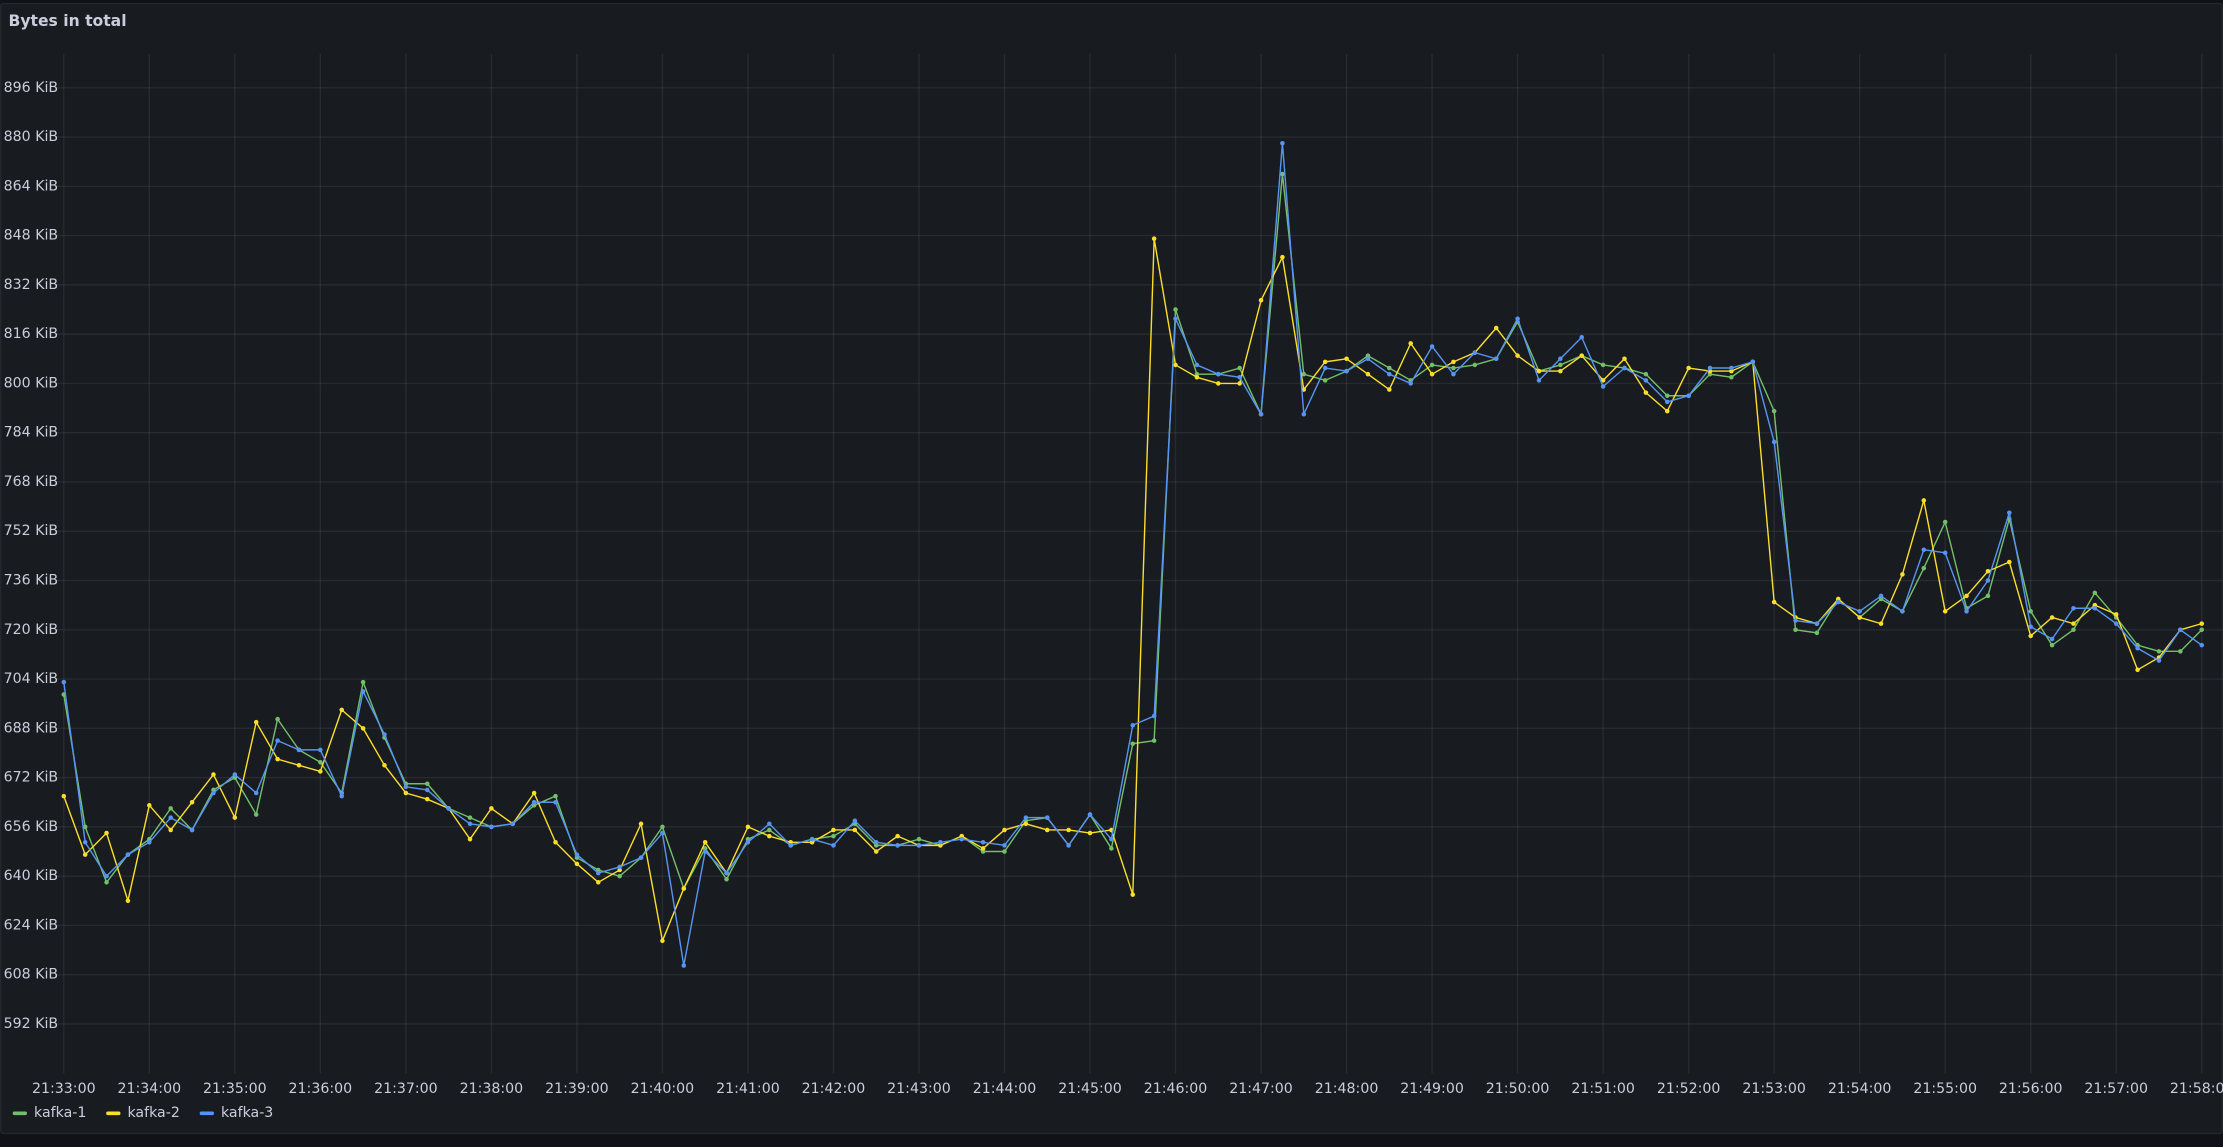 The height and width of the screenshot is (1147, 2223). What do you see at coordinates (577, 1089) in the screenshot?
I see `x-tick-label: 21:39:00` at bounding box center [577, 1089].